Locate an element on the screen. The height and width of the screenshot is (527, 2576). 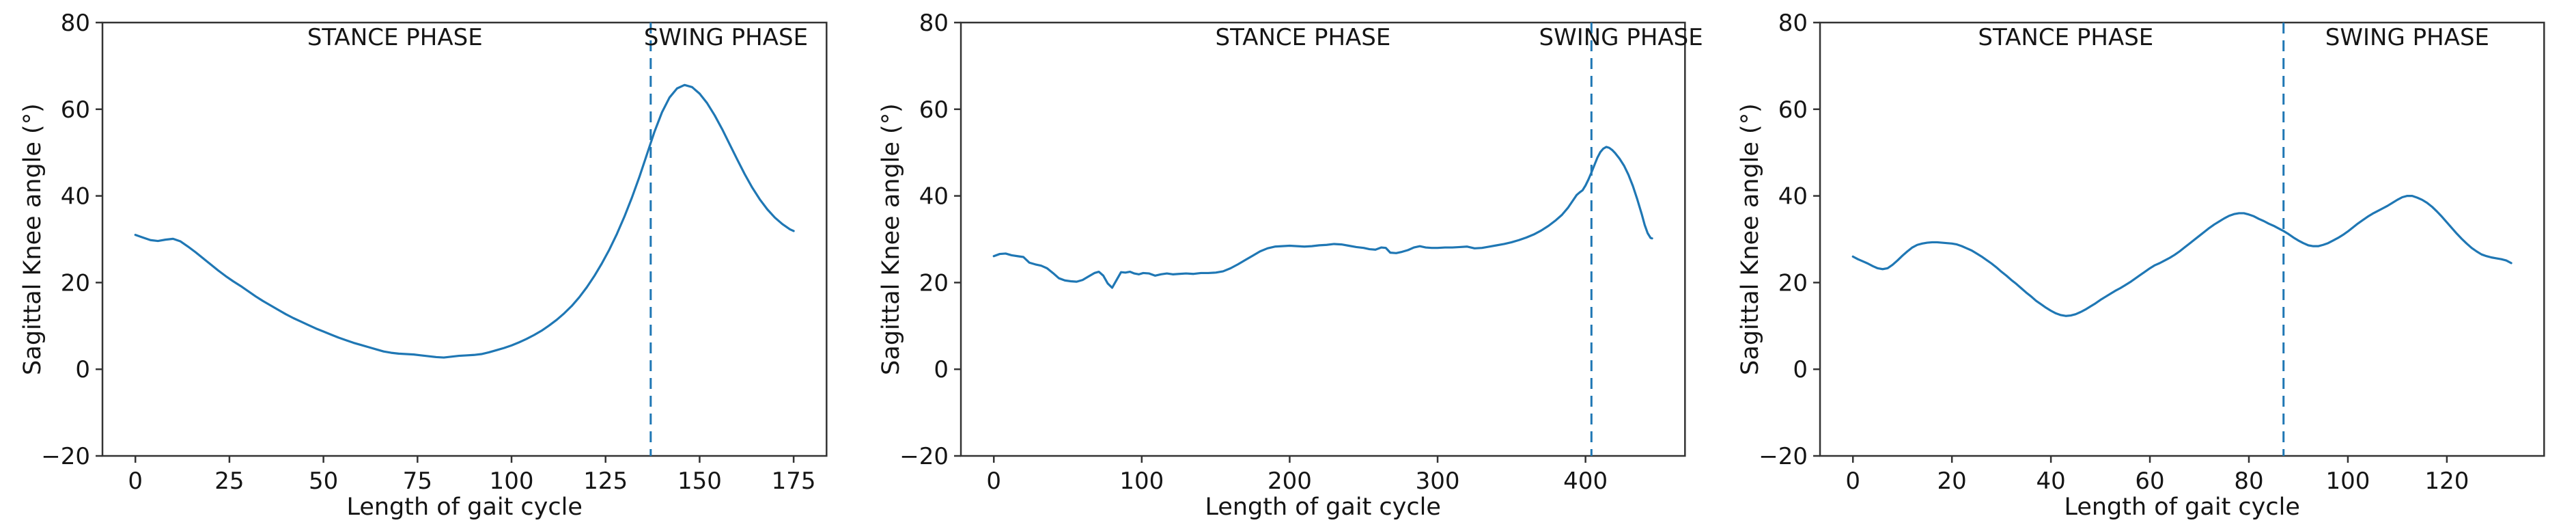
x-tick-label: 200 is located at coordinates (1290, 481).